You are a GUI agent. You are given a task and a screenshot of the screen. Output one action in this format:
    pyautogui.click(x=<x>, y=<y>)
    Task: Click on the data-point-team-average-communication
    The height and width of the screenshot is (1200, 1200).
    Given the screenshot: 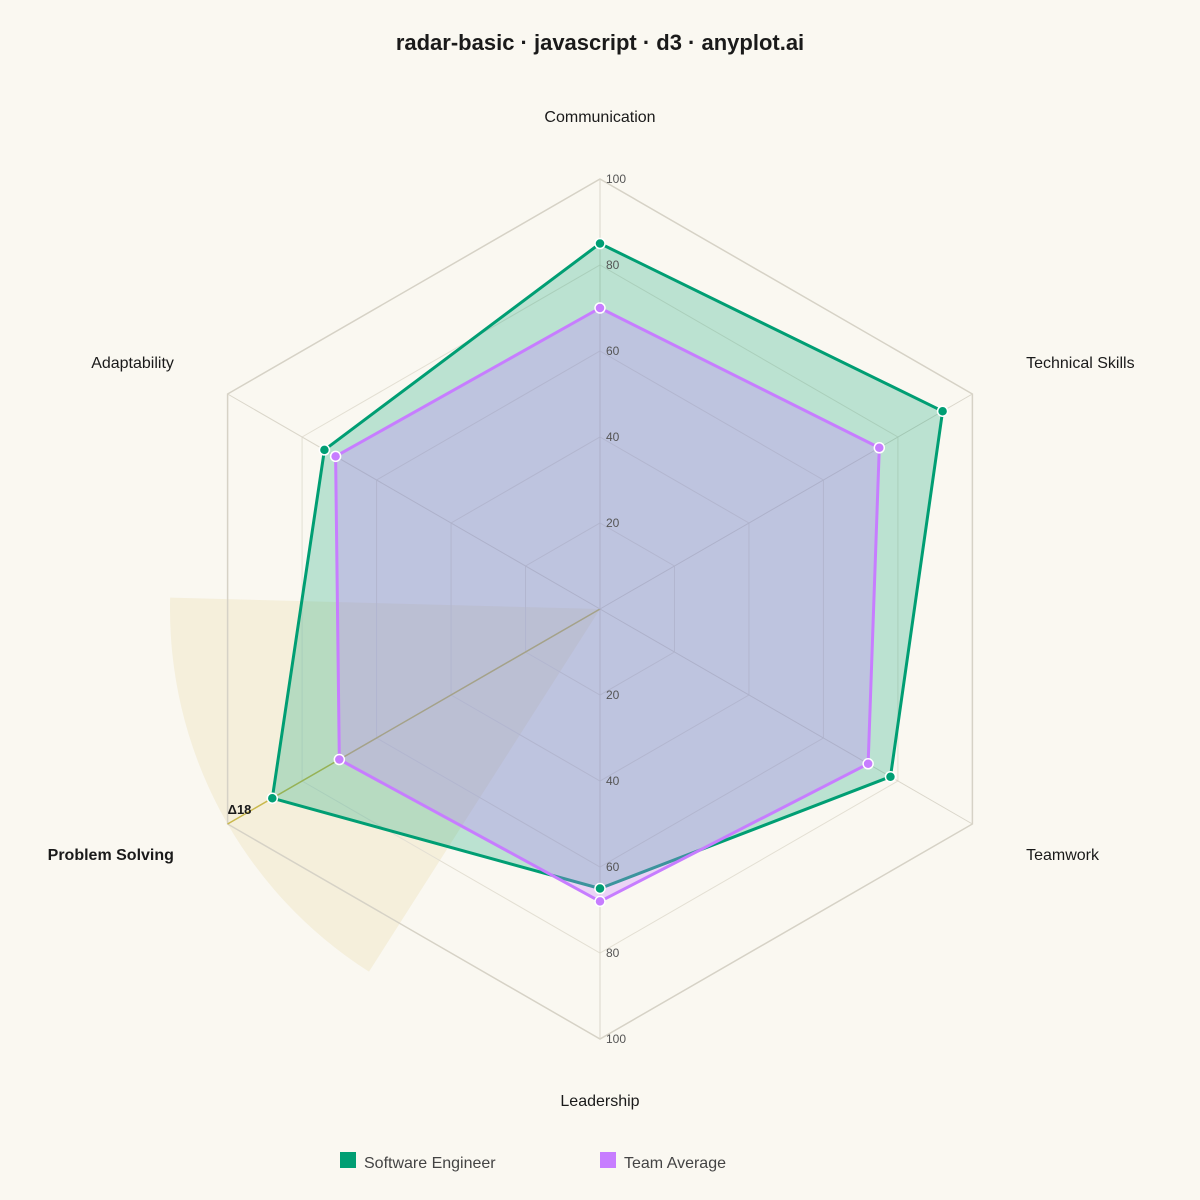 What is the action you would take?
    pyautogui.click(x=600, y=308)
    